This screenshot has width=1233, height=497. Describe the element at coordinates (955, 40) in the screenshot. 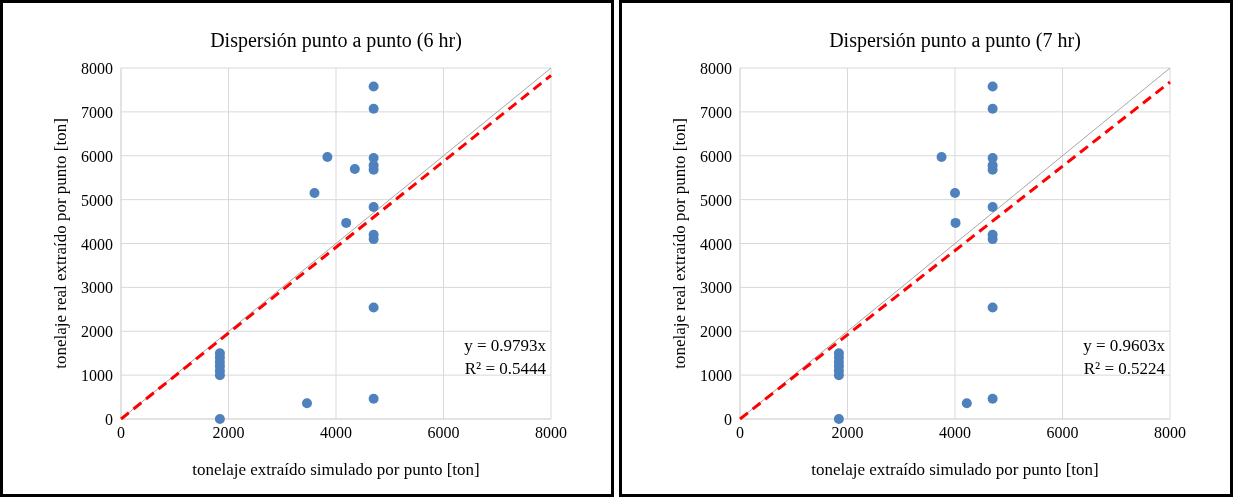

I see `chart-title: Dispersión punto a punto (7 hr)` at that location.